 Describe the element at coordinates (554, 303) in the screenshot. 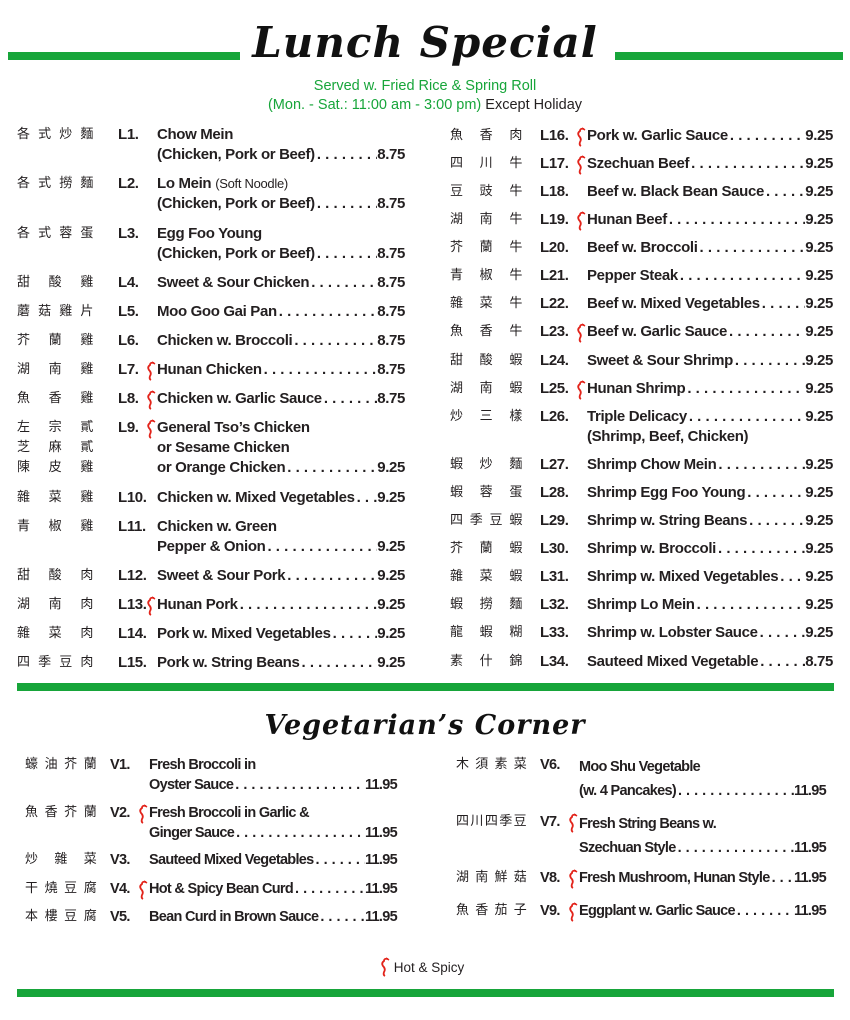

I see `item-code: L22.` at that location.